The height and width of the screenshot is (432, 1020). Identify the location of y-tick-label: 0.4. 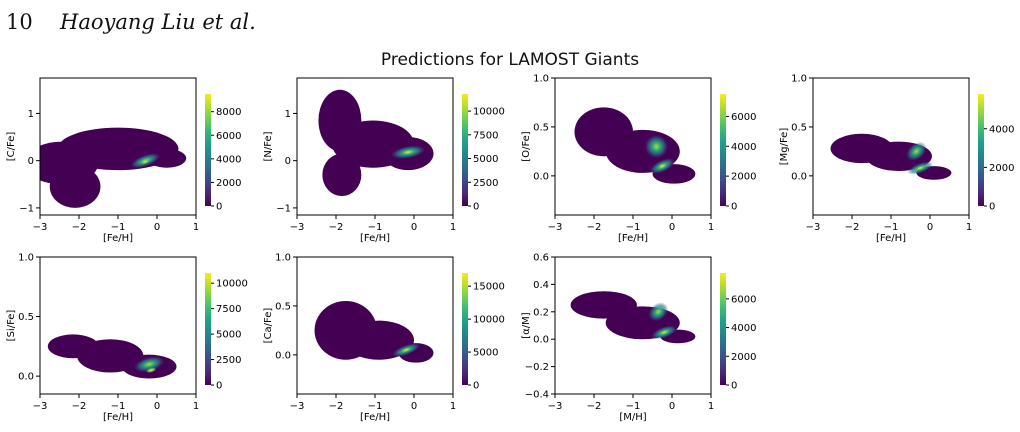
(541, 285).